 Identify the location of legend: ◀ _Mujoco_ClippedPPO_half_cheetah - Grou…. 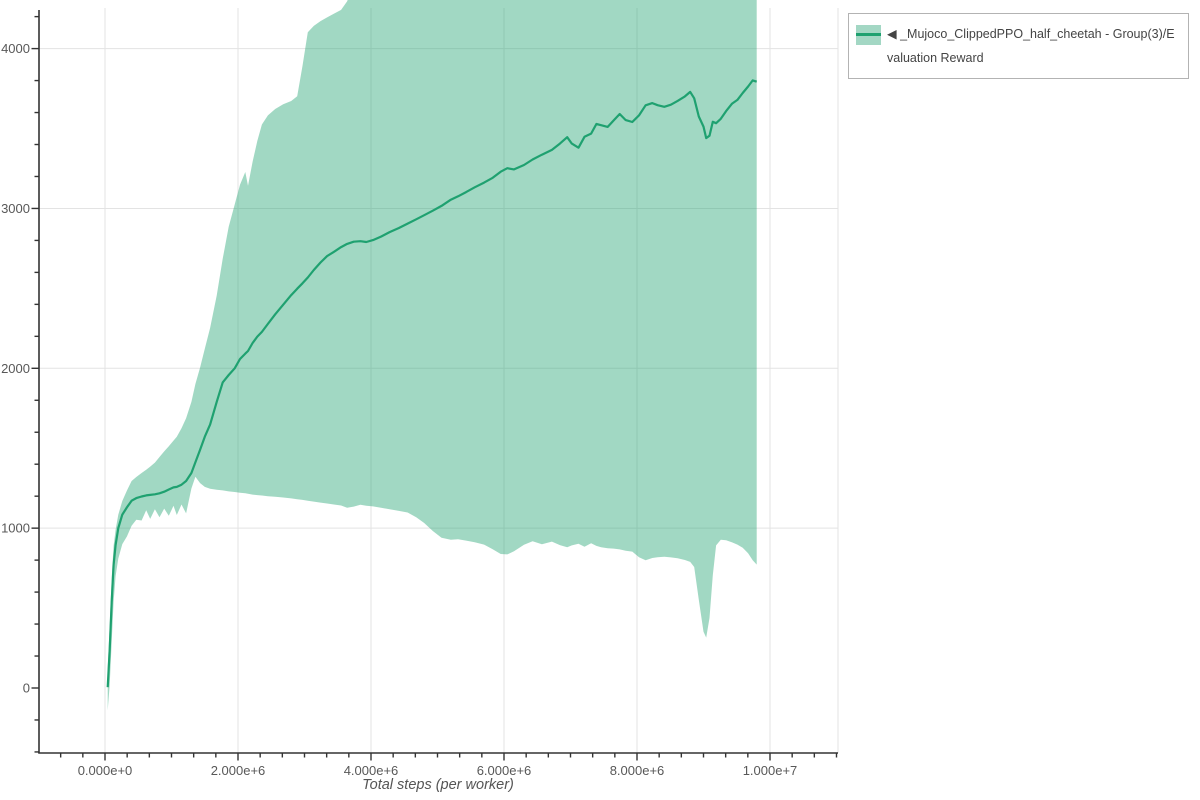
(1018, 46).